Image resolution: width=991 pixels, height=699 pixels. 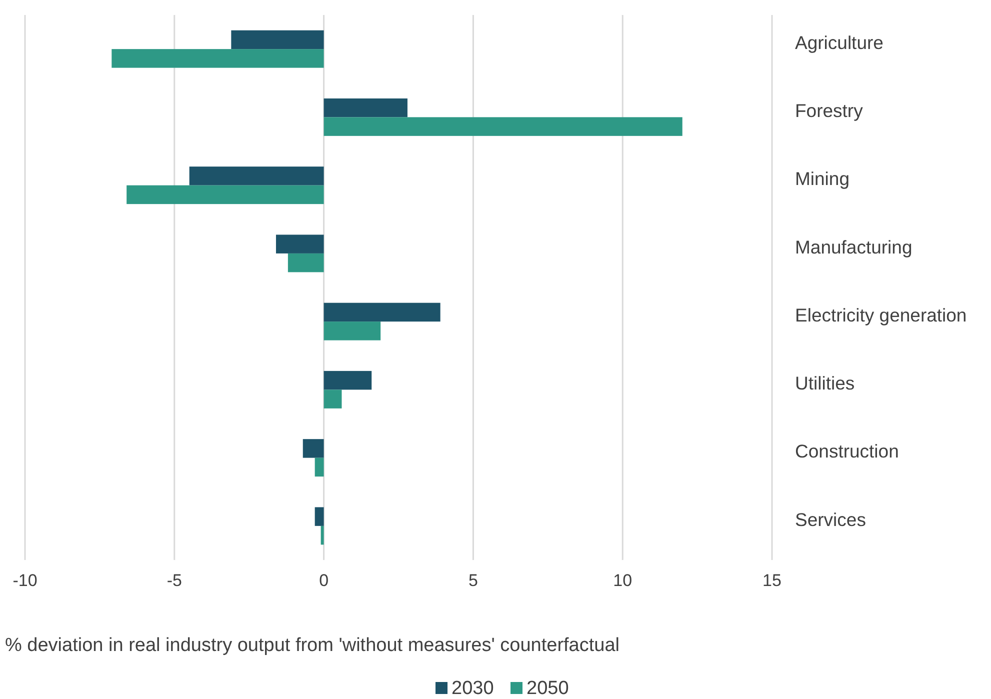 I want to click on y-tick-label: Utilities, so click(x=825, y=383).